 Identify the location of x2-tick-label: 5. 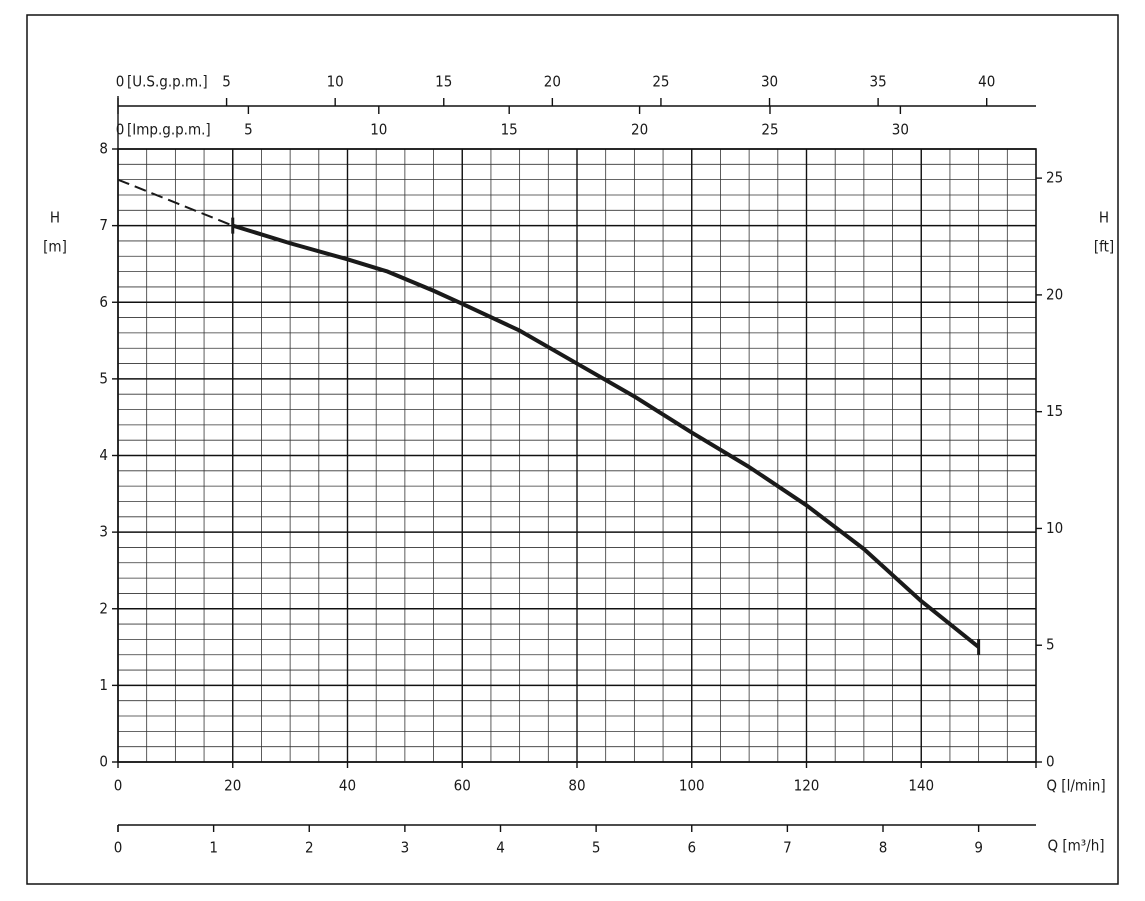
(596, 848).